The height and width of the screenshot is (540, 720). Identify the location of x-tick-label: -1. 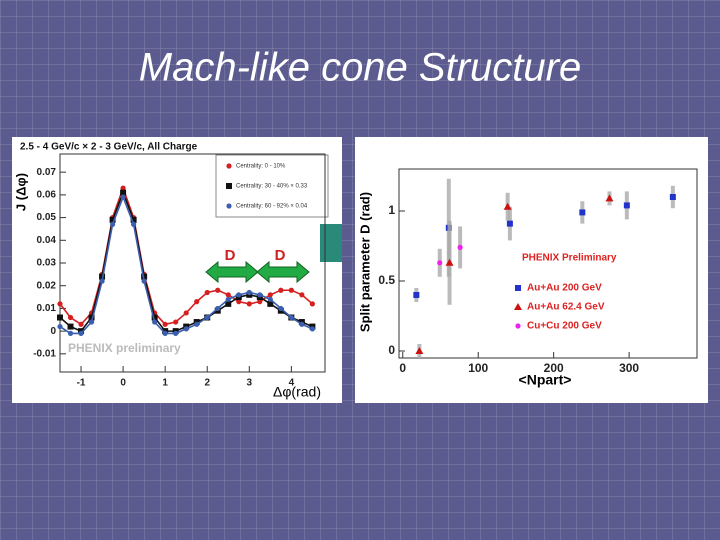
(81, 383).